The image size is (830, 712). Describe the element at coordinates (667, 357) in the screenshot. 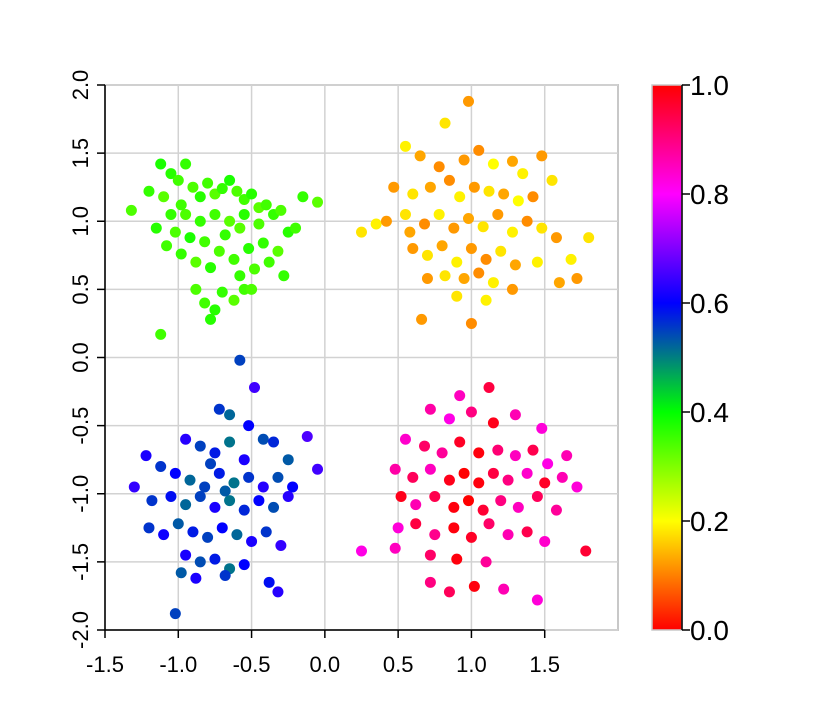

I see `colorbar-gradient` at that location.